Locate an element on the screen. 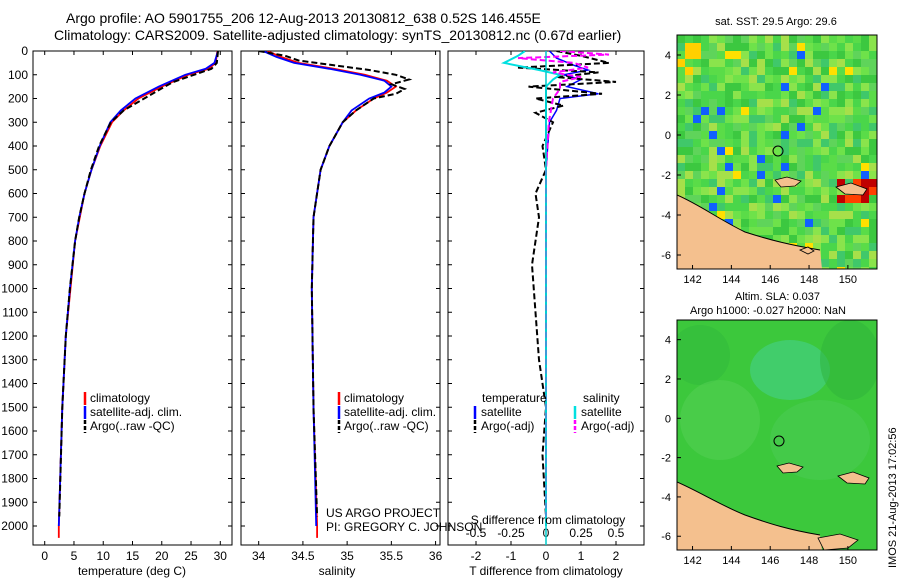 This screenshot has height=580, width=900. sst-map-title: sat. SST: 29.5 Argo: 29.6 is located at coordinates (776, 22).